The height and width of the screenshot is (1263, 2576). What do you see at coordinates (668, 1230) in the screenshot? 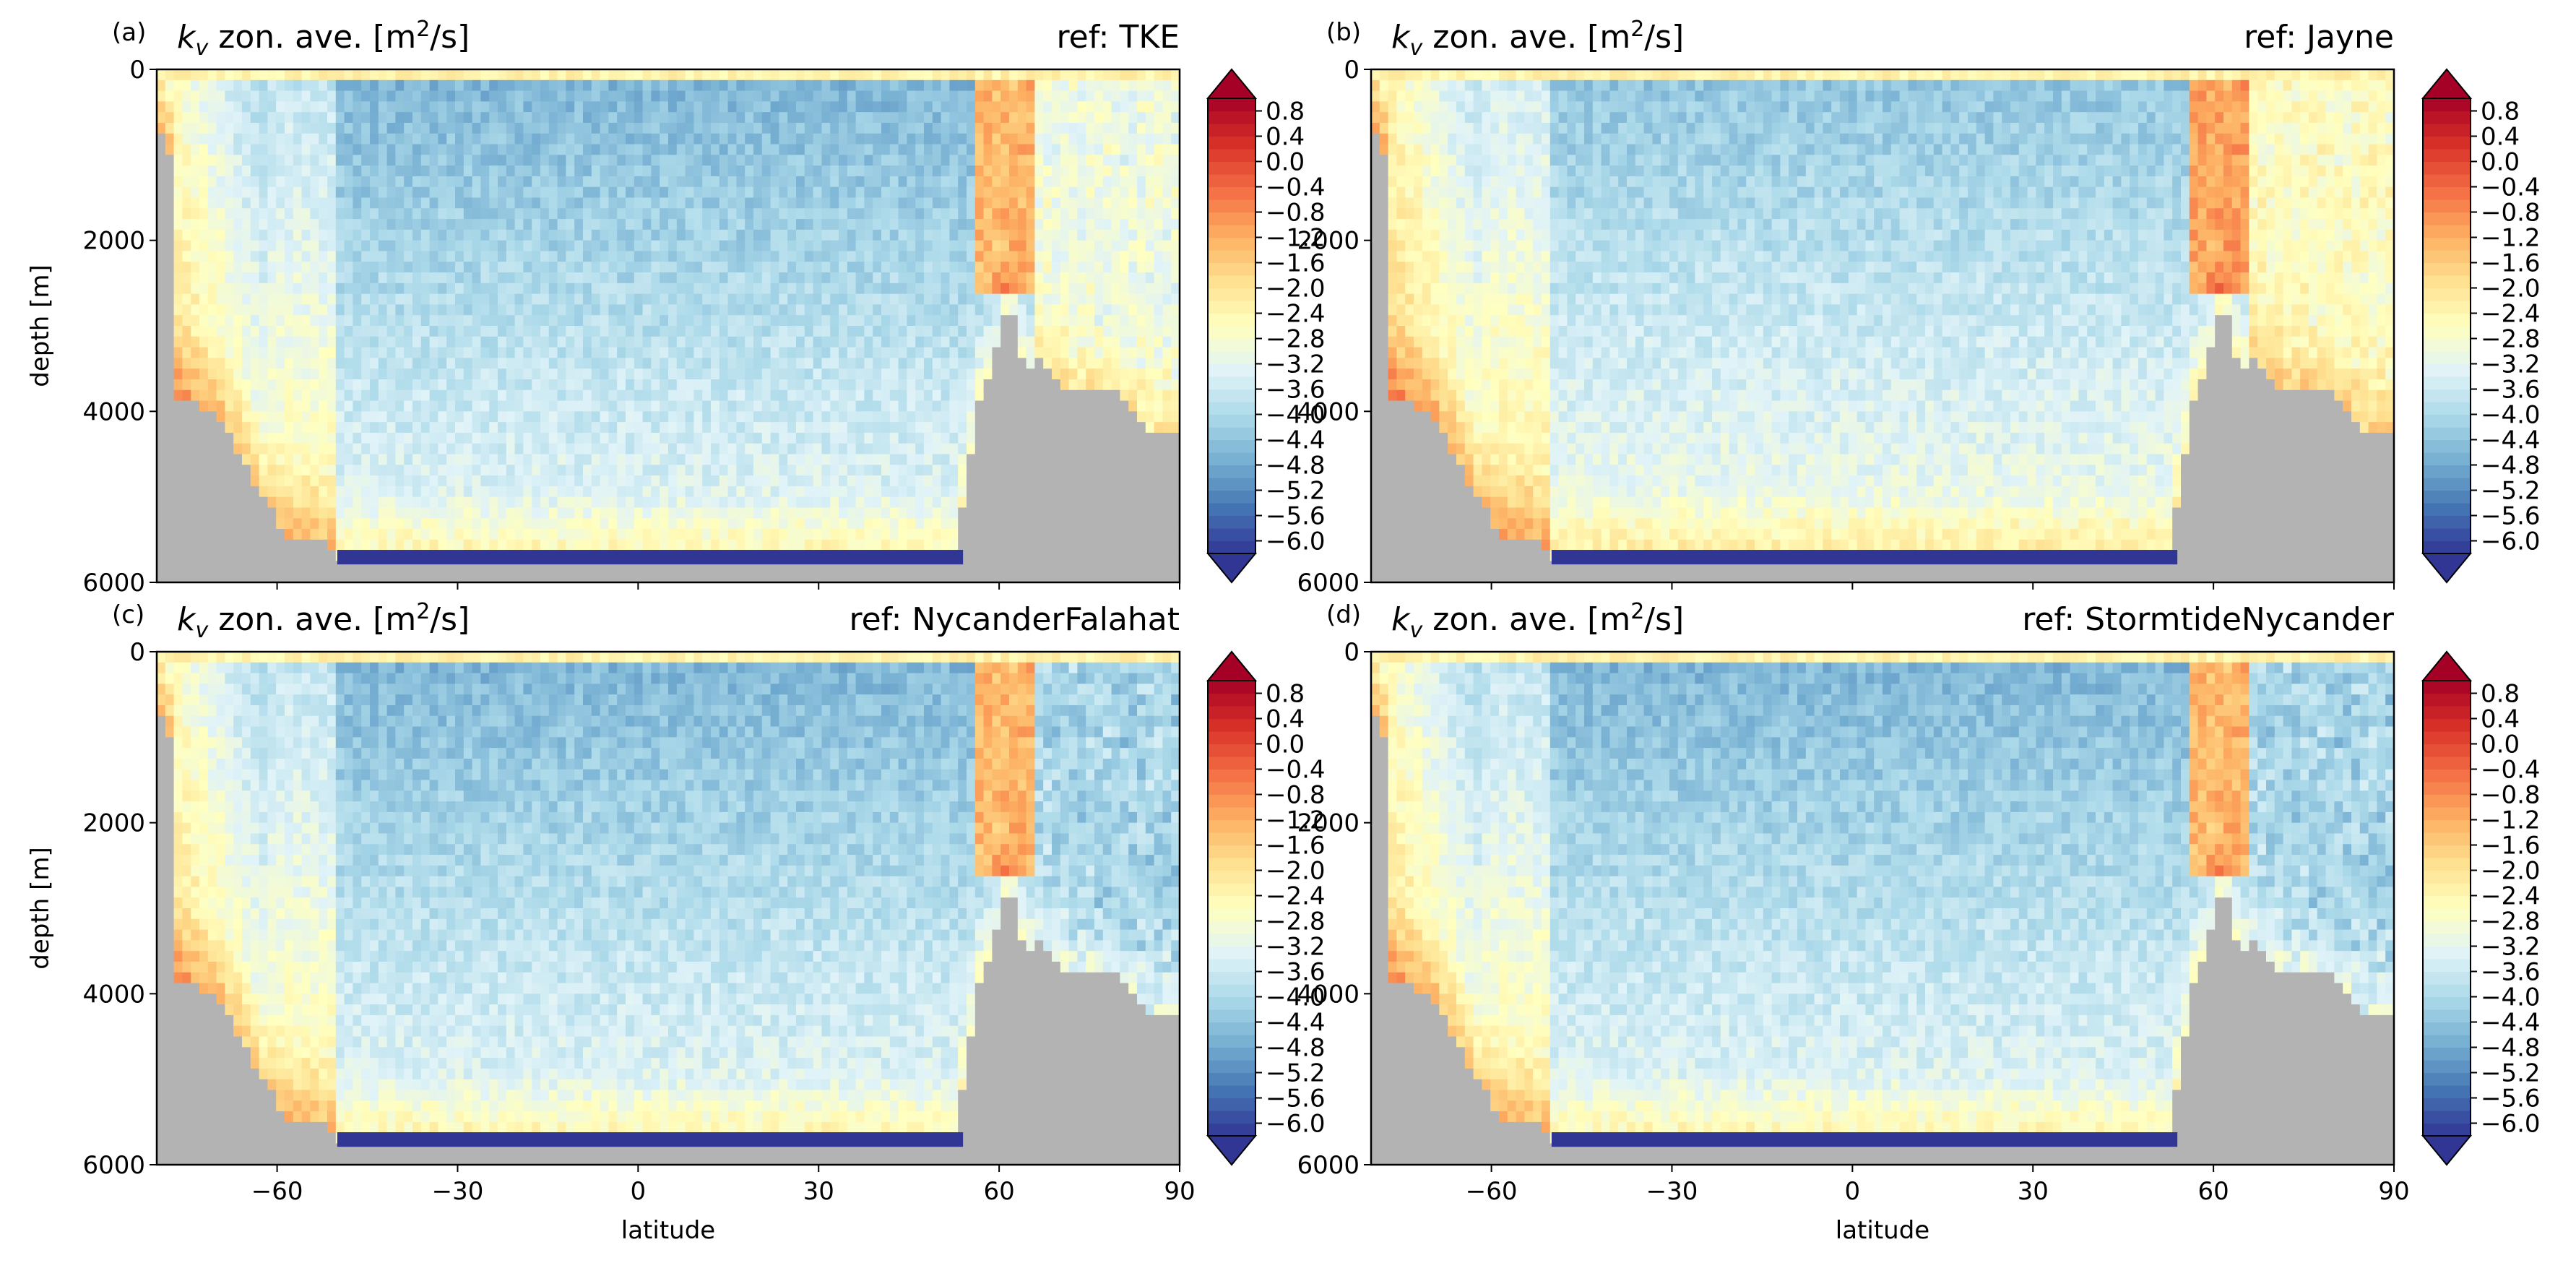
I see `x-axis-label: latitude` at bounding box center [668, 1230].